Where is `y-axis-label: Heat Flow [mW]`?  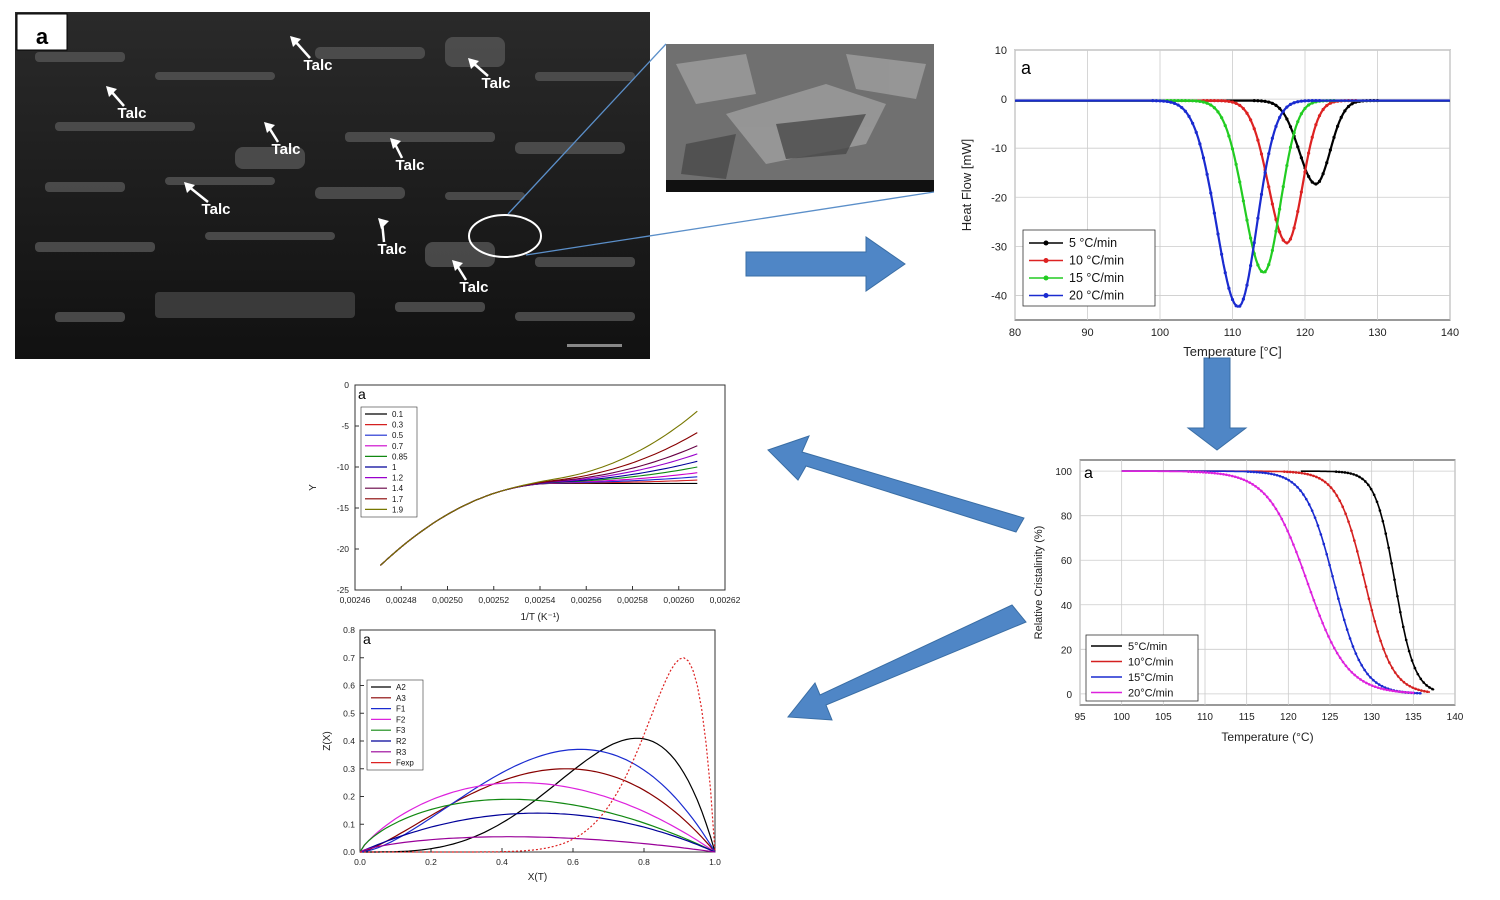
y-axis-label: Heat Flow [mW] is located at coordinates (966, 185).